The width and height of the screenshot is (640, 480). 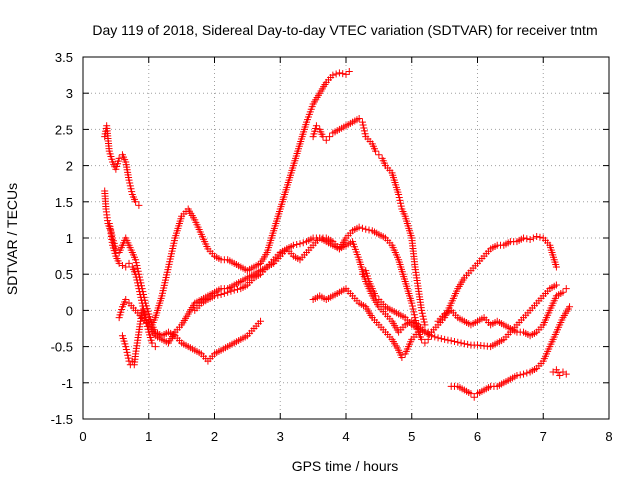 What do you see at coordinates (345, 466) in the screenshot?
I see `x-axis-label: GPS time / hours` at bounding box center [345, 466].